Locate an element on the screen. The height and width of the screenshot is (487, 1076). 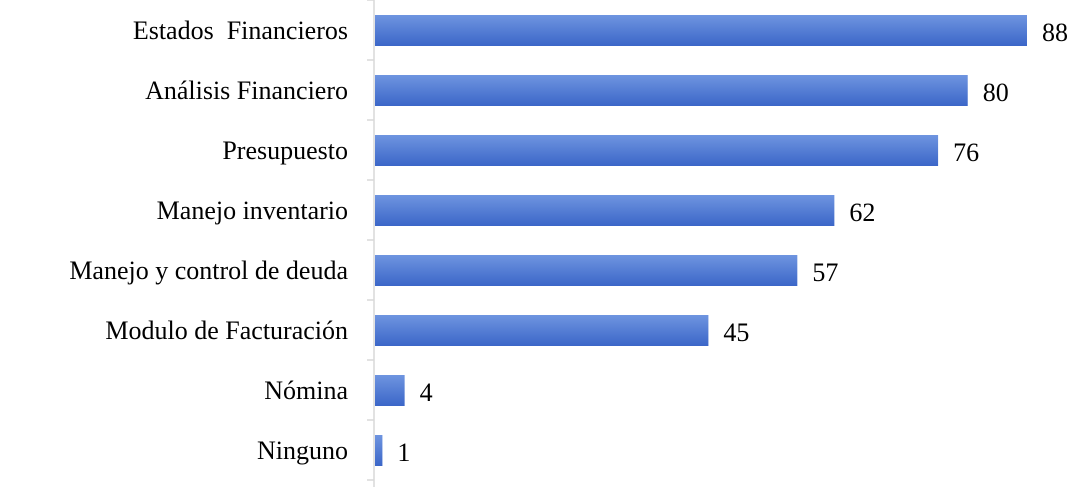
category-label: Manejo inventario is located at coordinates (252, 210).